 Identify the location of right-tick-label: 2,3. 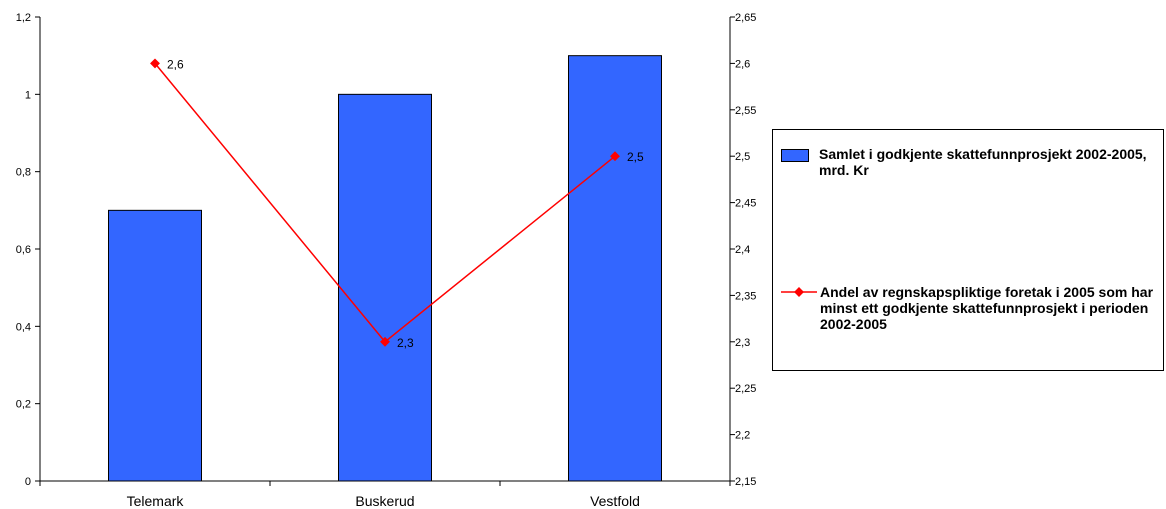
(742, 343).